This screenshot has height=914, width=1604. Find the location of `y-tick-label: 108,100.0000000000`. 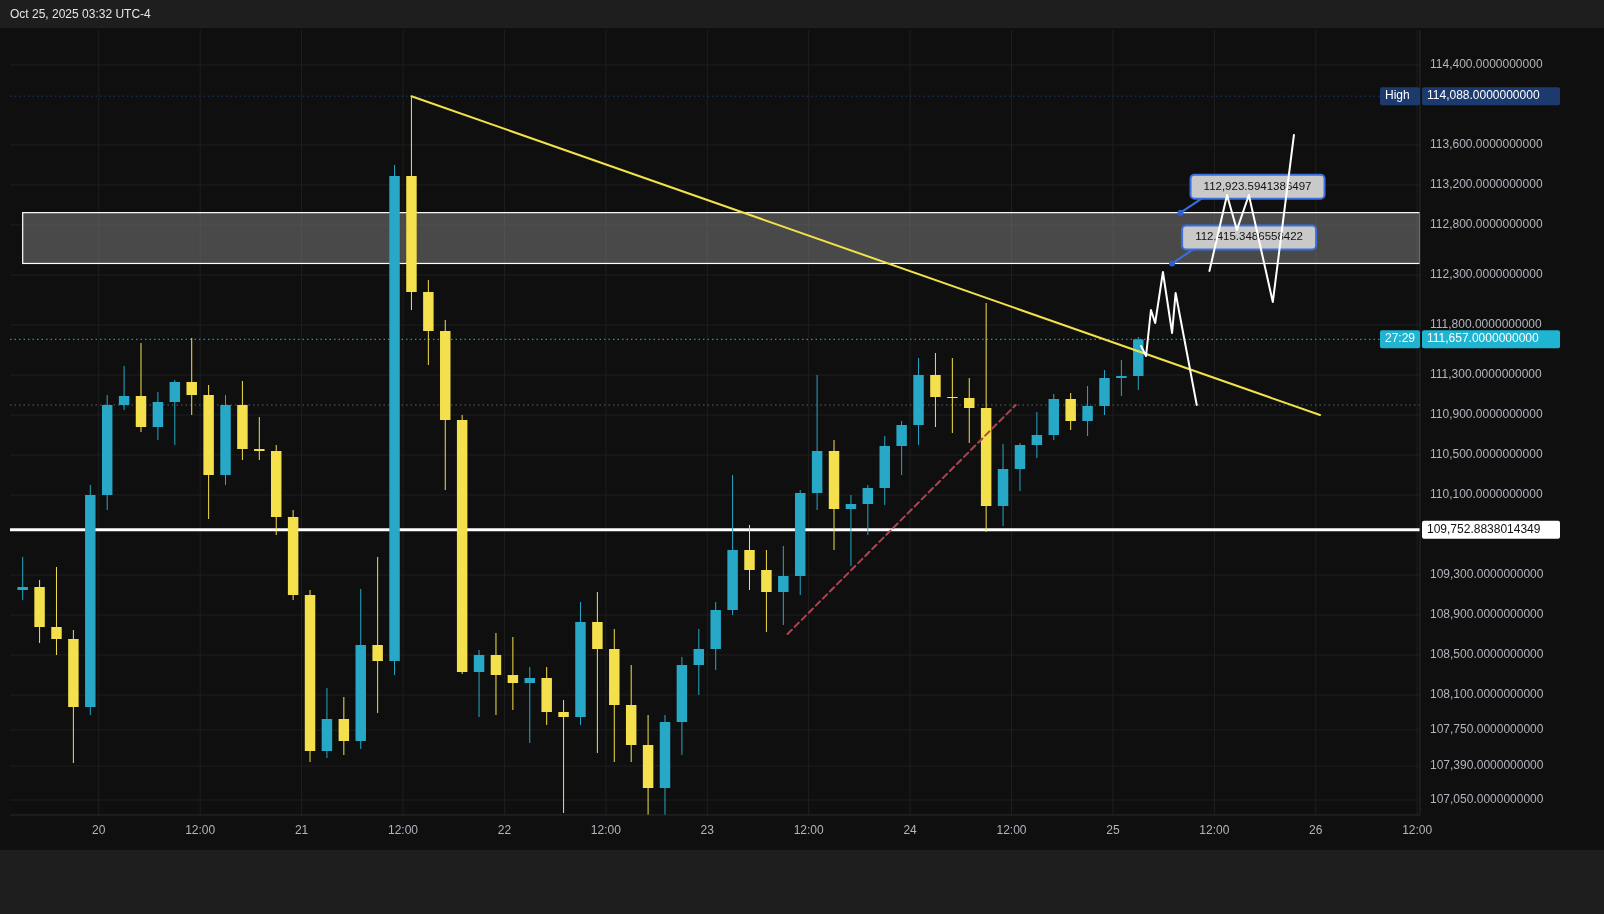

y-tick-label: 108,100.0000000000 is located at coordinates (1487, 694).